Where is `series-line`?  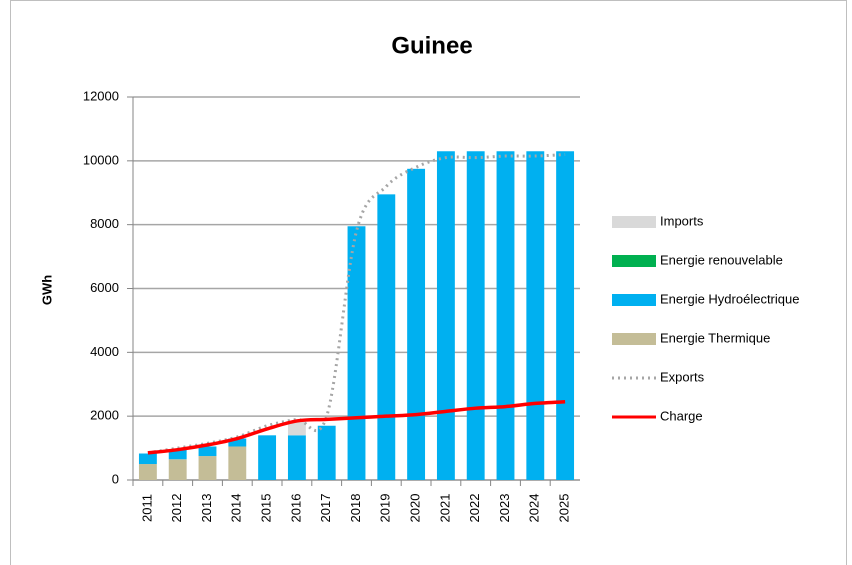
series-line is located at coordinates (356, 427).